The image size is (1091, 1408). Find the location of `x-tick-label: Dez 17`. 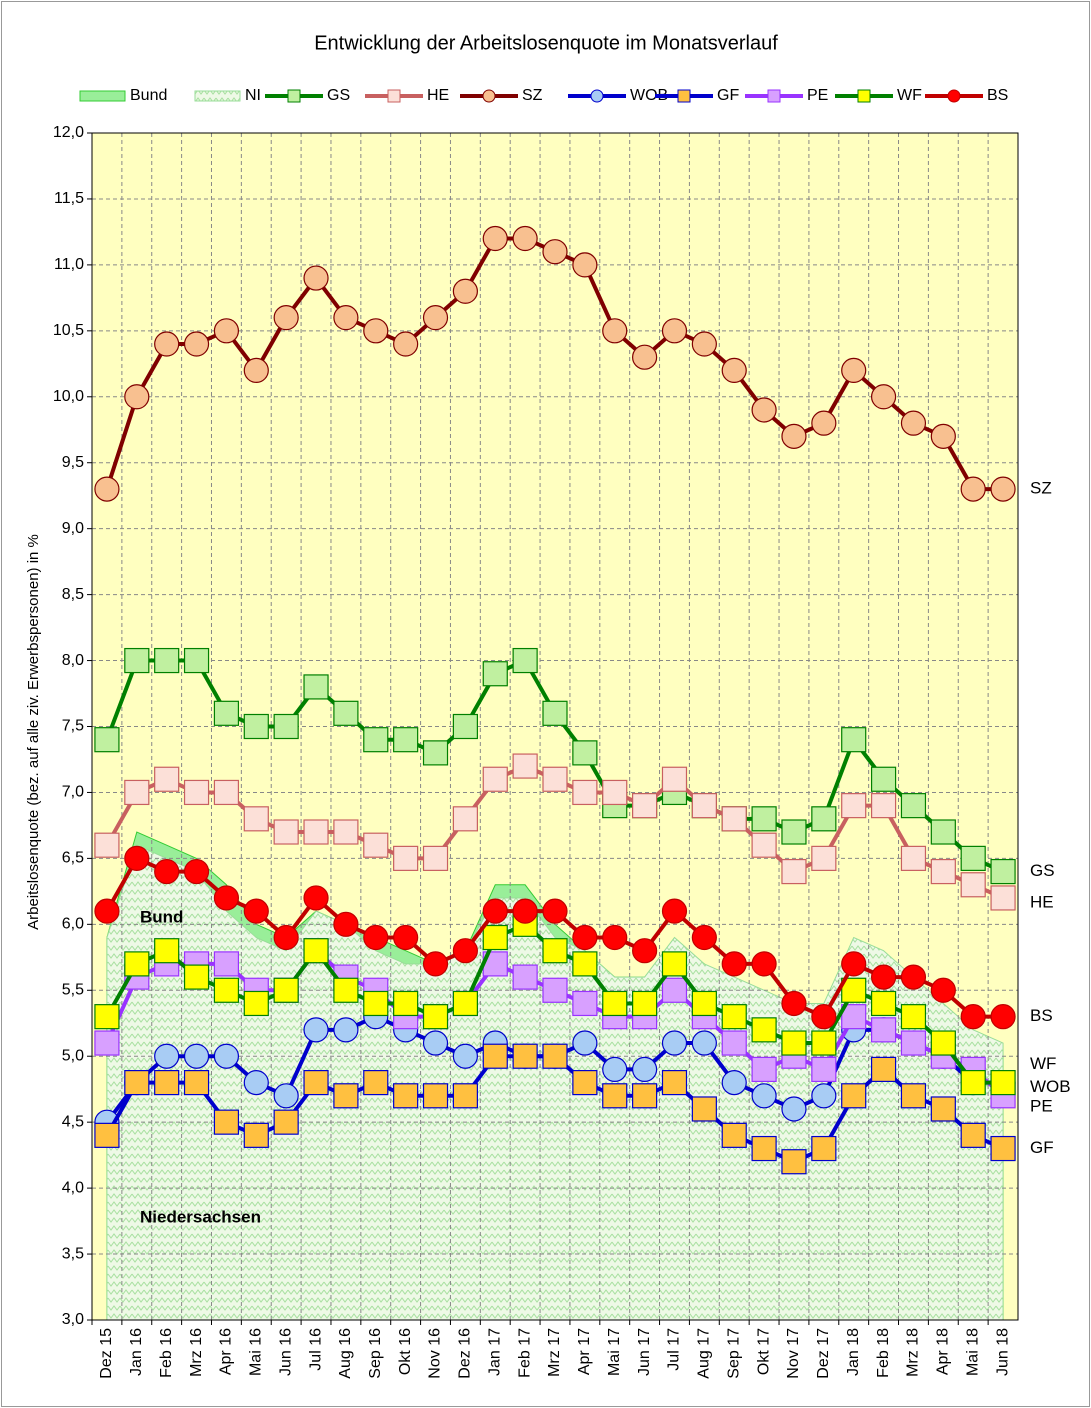

x-tick-label: Dez 17 is located at coordinates (823, 1353).